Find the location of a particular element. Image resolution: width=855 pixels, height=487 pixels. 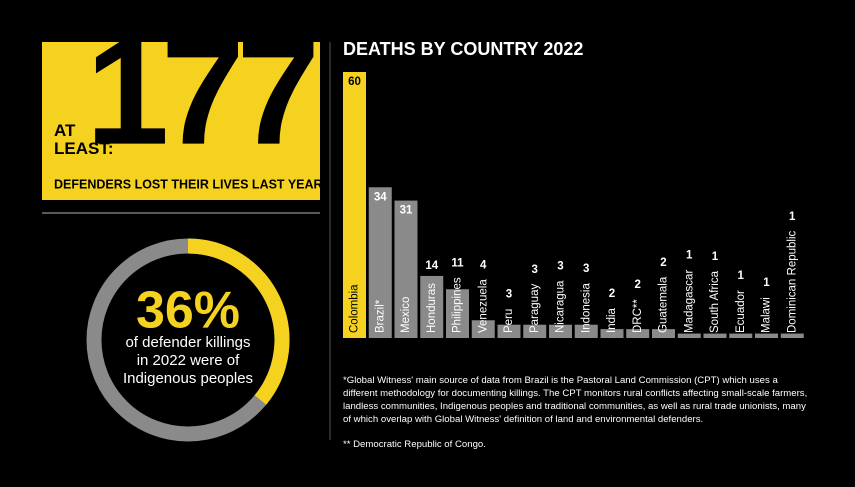

value-label: 11 is located at coordinates (457, 263).